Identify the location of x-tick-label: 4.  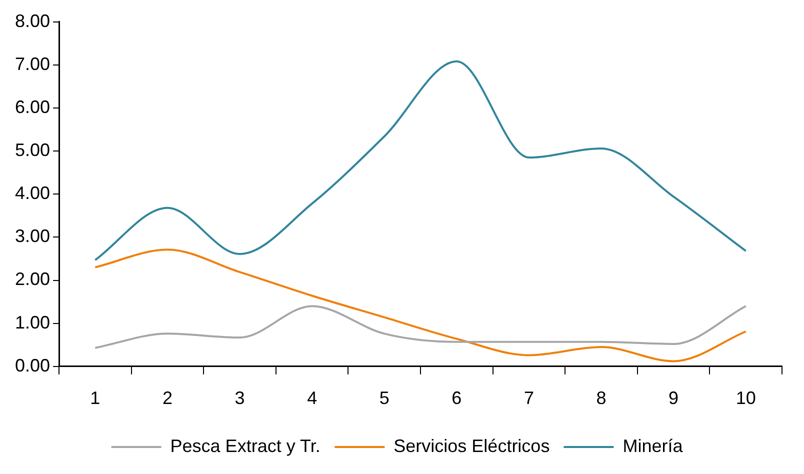
(312, 398).